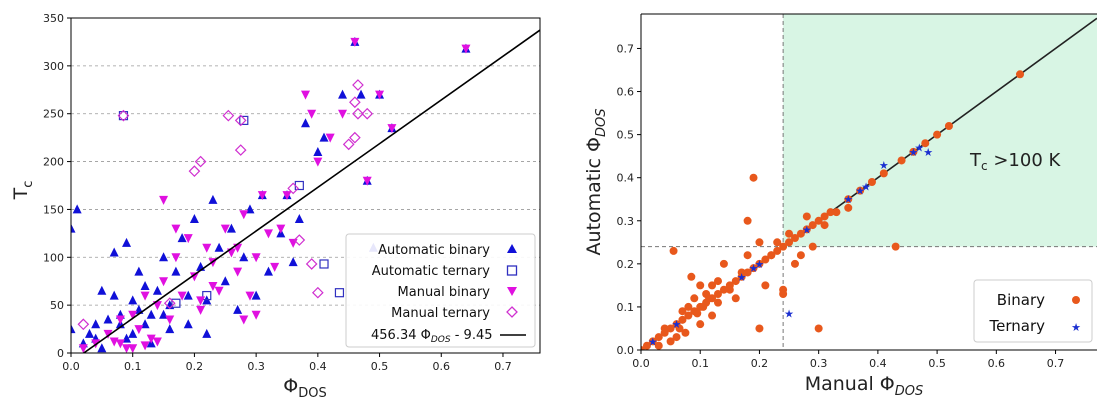  I want to click on right-y-tick-label: 0.5, so click(626, 135).